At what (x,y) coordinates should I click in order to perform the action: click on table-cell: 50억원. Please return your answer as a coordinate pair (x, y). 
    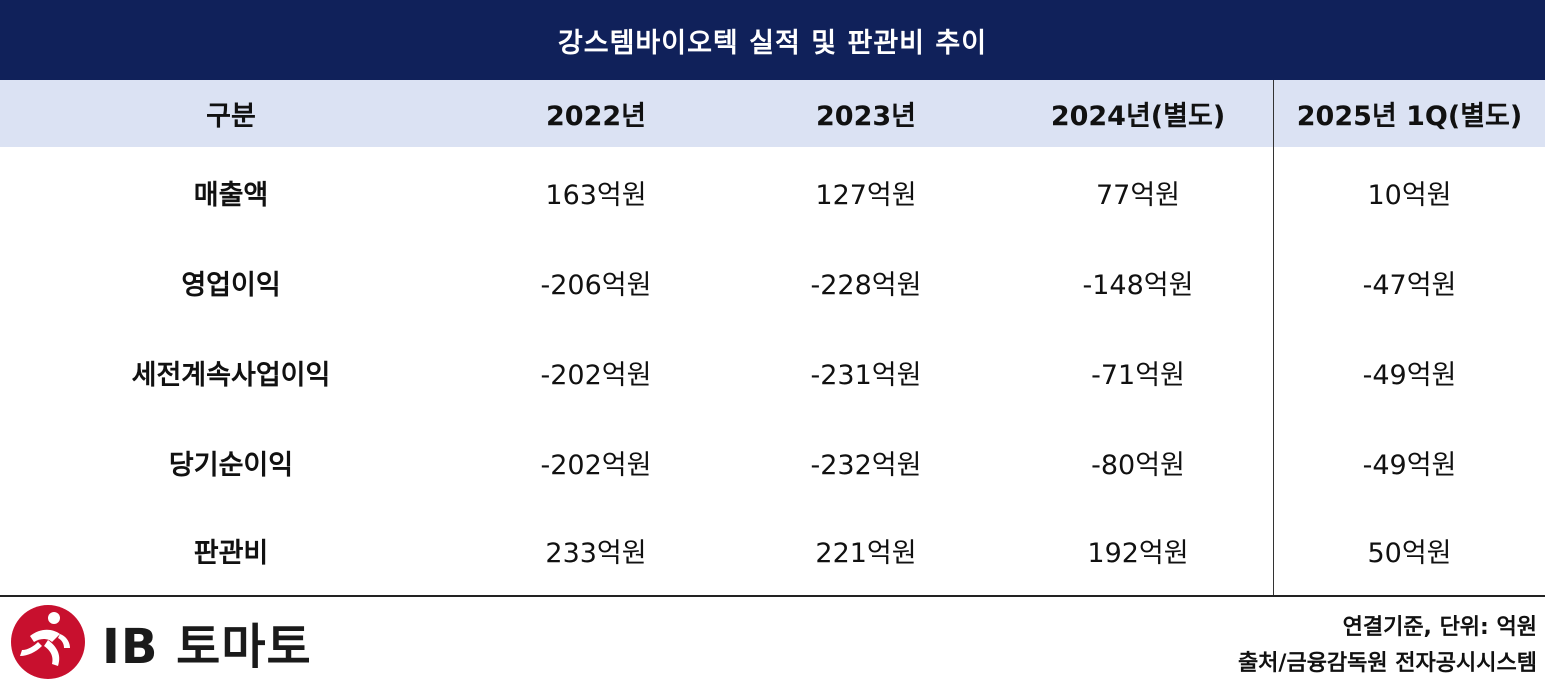
    Looking at the image, I should click on (1409, 553).